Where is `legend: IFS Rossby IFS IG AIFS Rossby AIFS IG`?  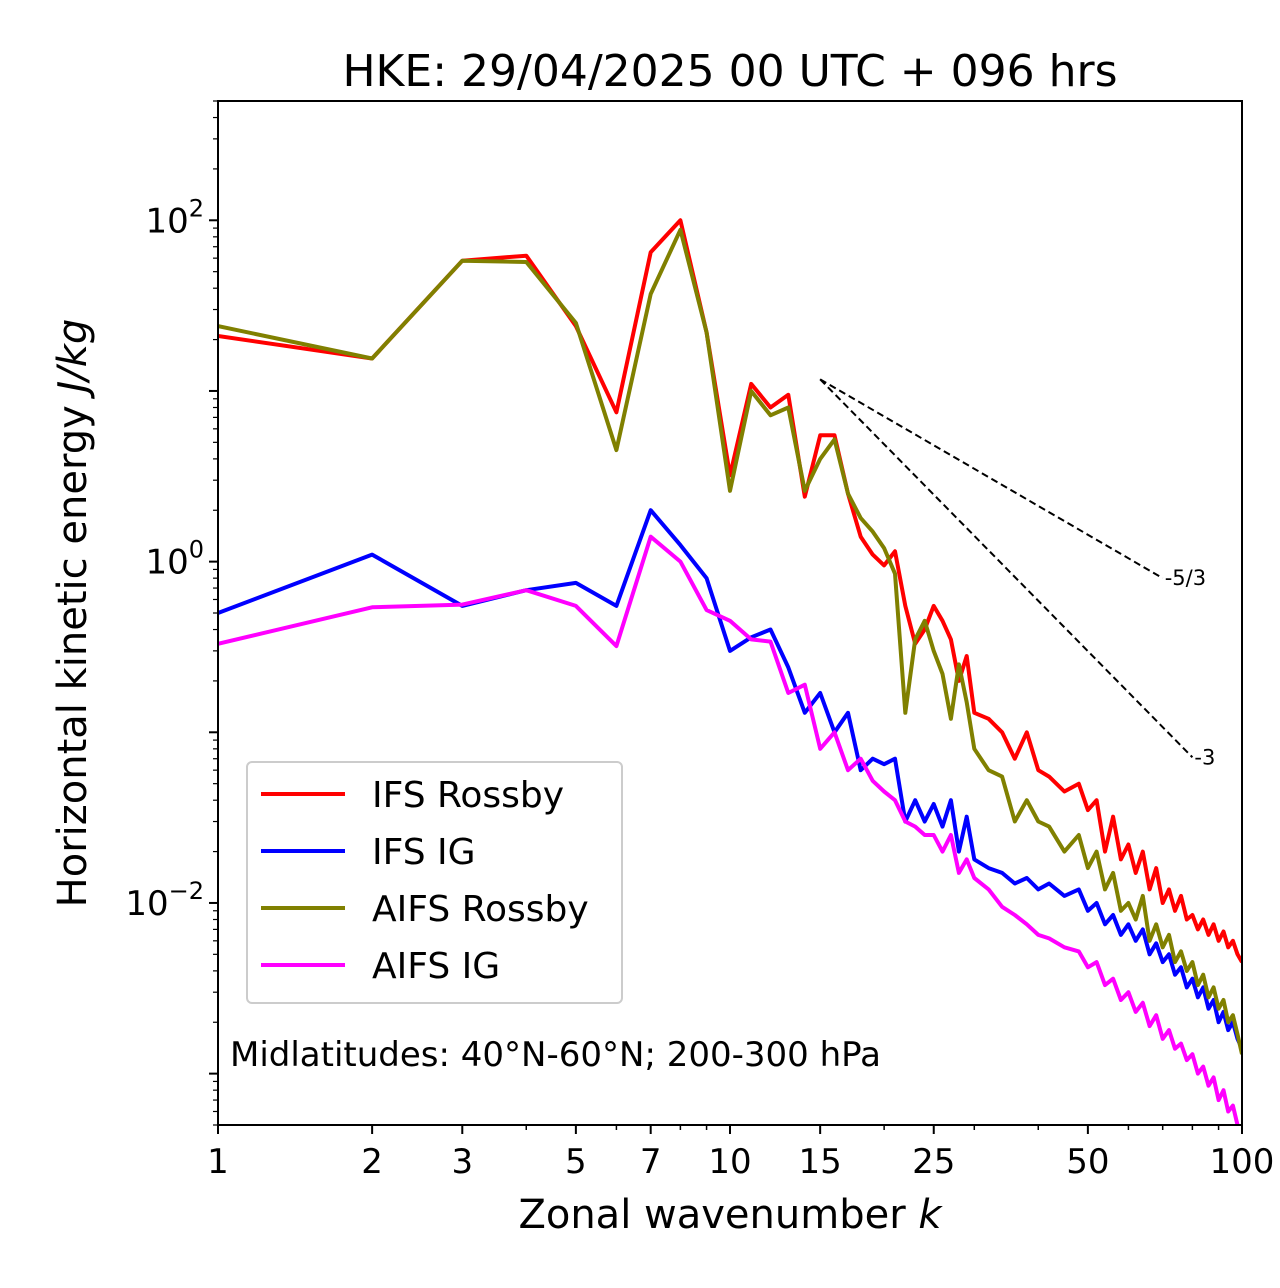 legend: IFS Rossby IFS IG AIFS Rossby AIFS IG is located at coordinates (434, 882).